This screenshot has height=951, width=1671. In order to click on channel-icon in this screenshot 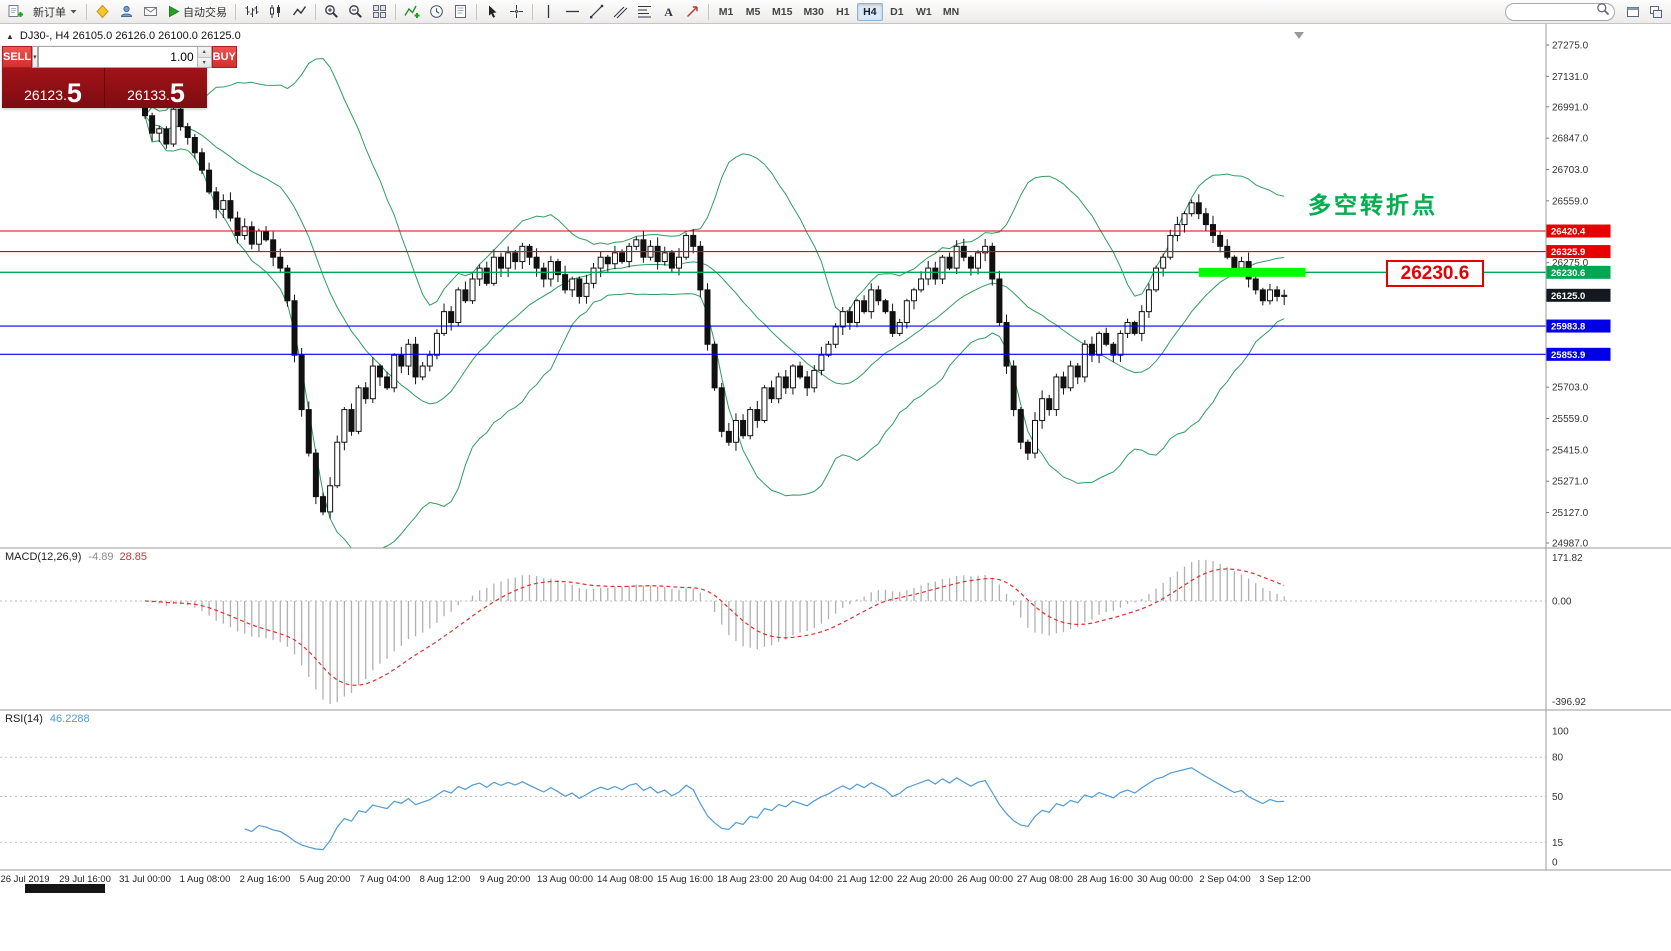, I will do `click(620, 11)`.